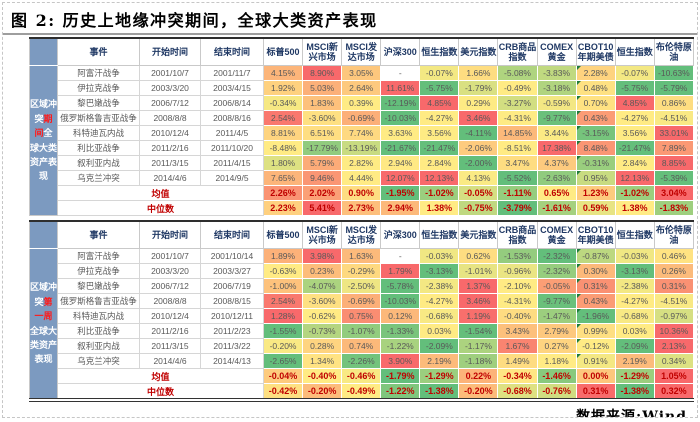  Describe the element at coordinates (283, 392) in the screenshot. I see `summary-value-cell: -0.42%` at that location.